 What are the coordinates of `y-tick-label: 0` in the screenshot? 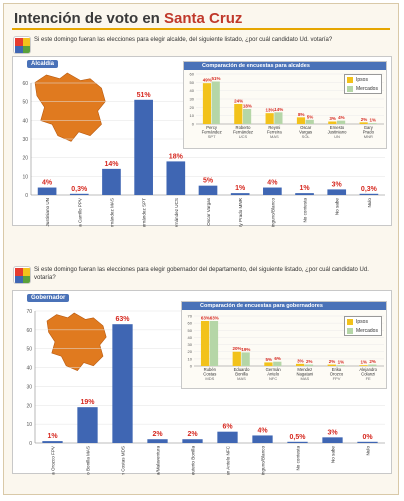 It's located at (191, 366).